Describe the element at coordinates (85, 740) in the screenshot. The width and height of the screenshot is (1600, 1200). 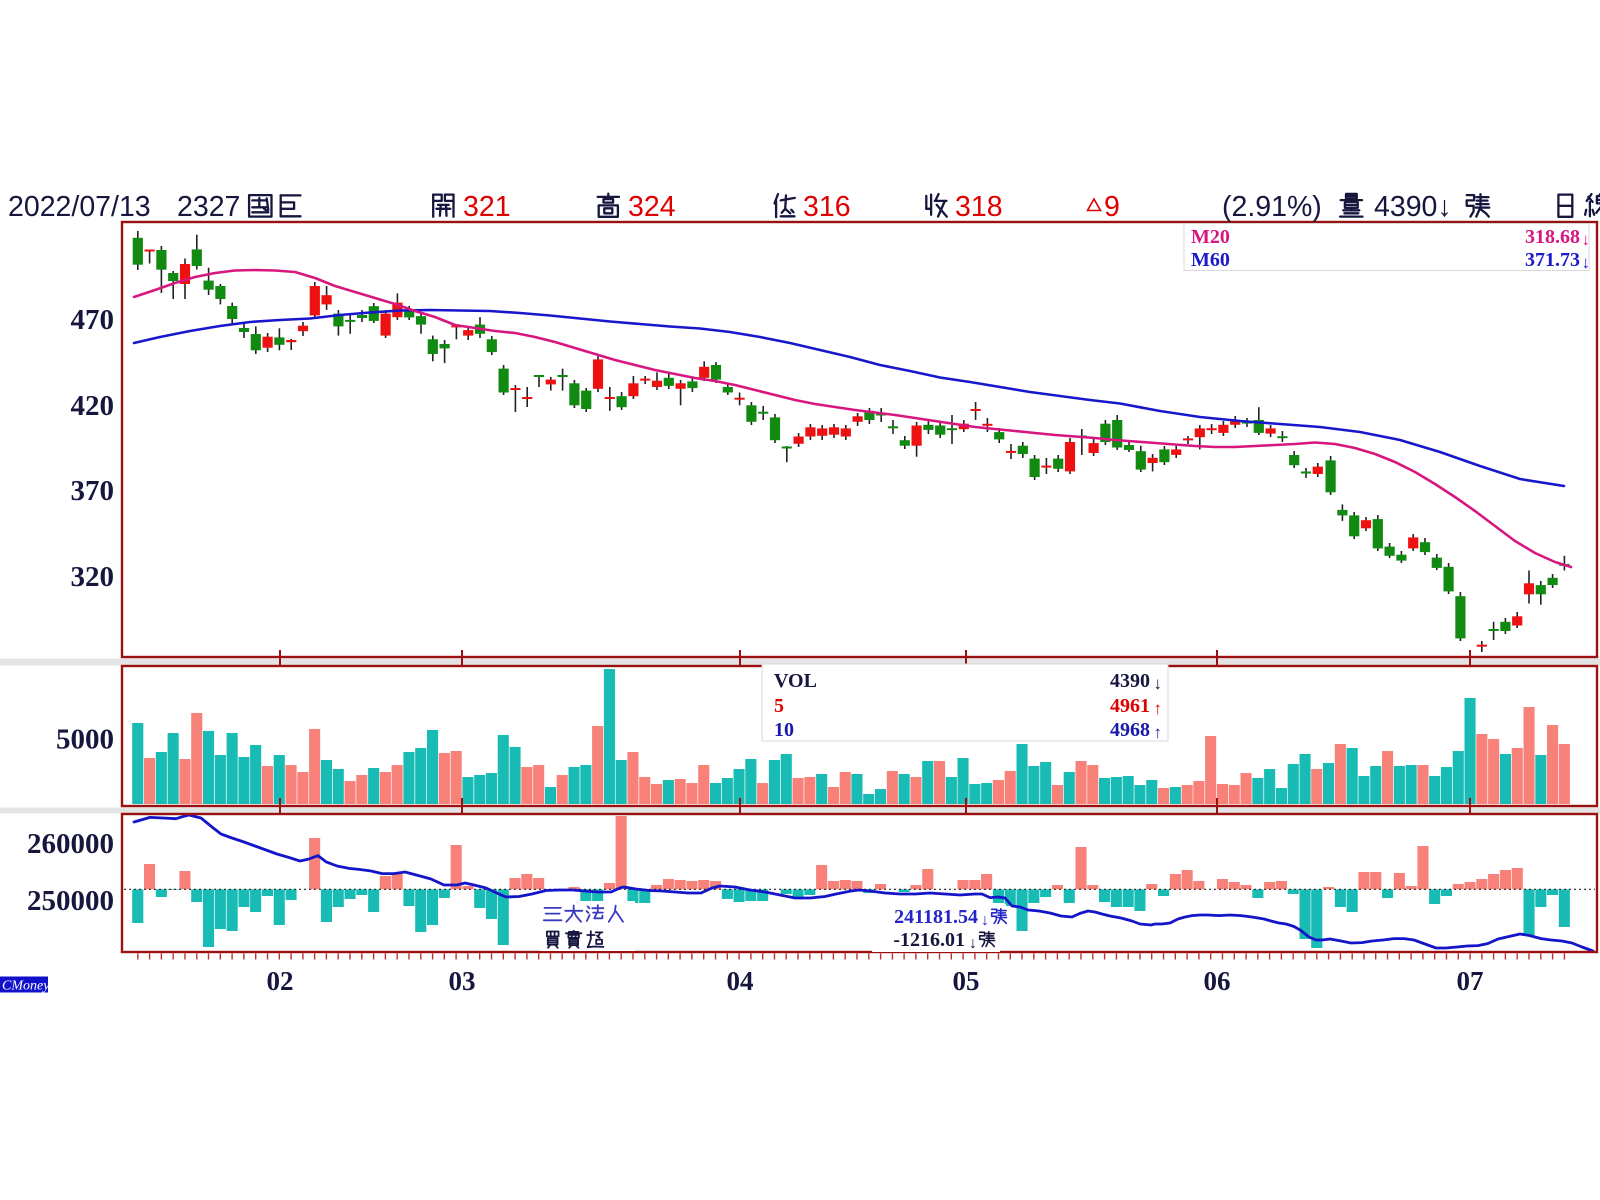
I see `svg-text: 5000` at that location.